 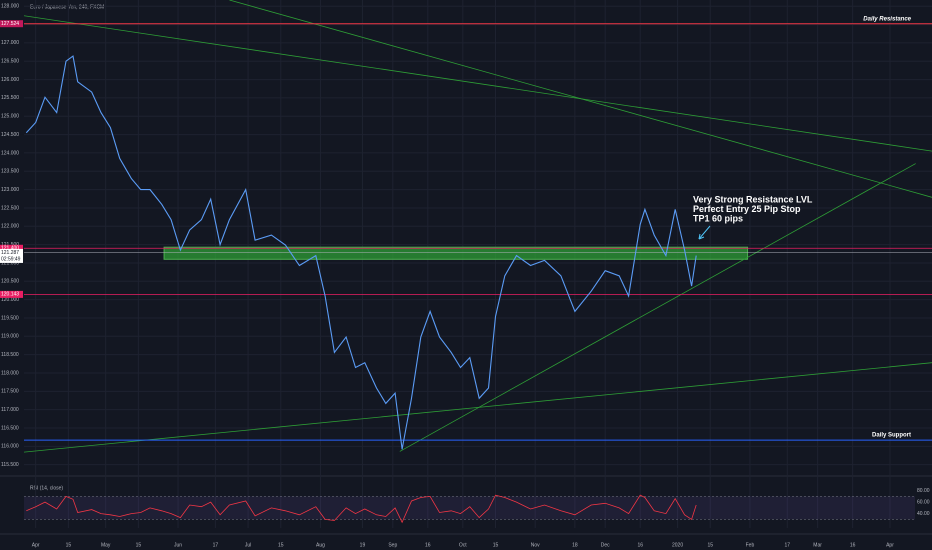 I want to click on annotation-arrow, so click(x=704, y=232).